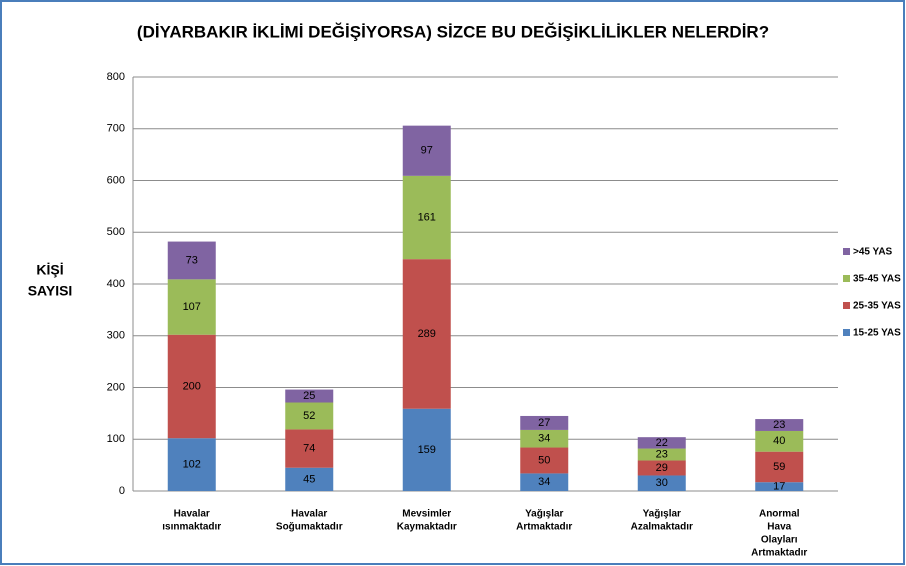 The image size is (906, 566). I want to click on value-label: 161, so click(427, 217).